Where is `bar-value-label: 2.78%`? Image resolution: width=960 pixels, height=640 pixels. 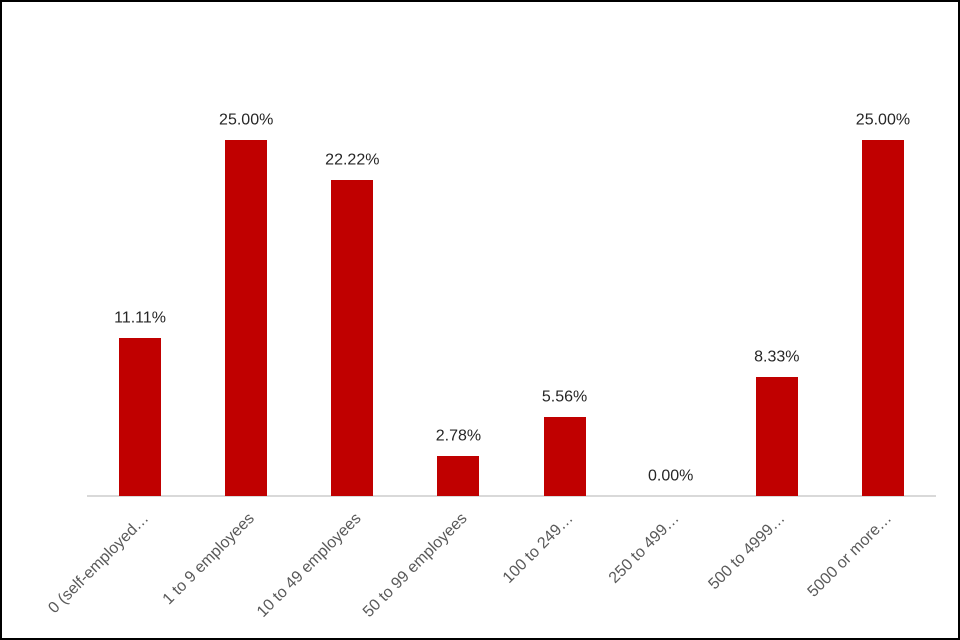
bar-value-label: 2.78% is located at coordinates (458, 437).